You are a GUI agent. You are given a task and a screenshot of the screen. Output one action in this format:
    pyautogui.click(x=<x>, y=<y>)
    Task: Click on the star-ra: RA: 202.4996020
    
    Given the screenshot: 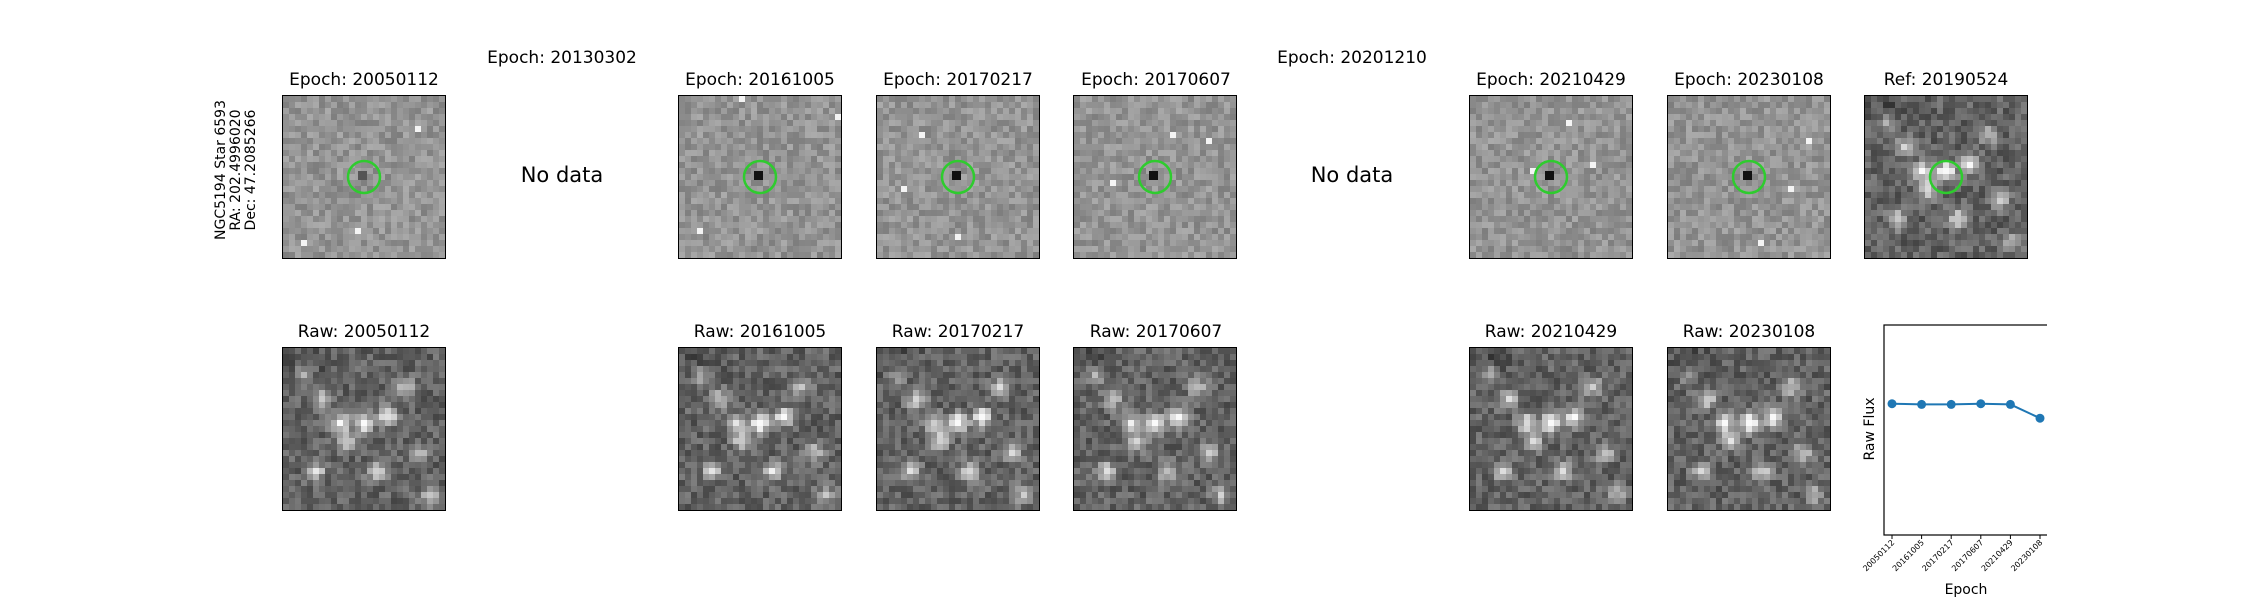 What is the action you would take?
    pyautogui.click(x=236, y=170)
    